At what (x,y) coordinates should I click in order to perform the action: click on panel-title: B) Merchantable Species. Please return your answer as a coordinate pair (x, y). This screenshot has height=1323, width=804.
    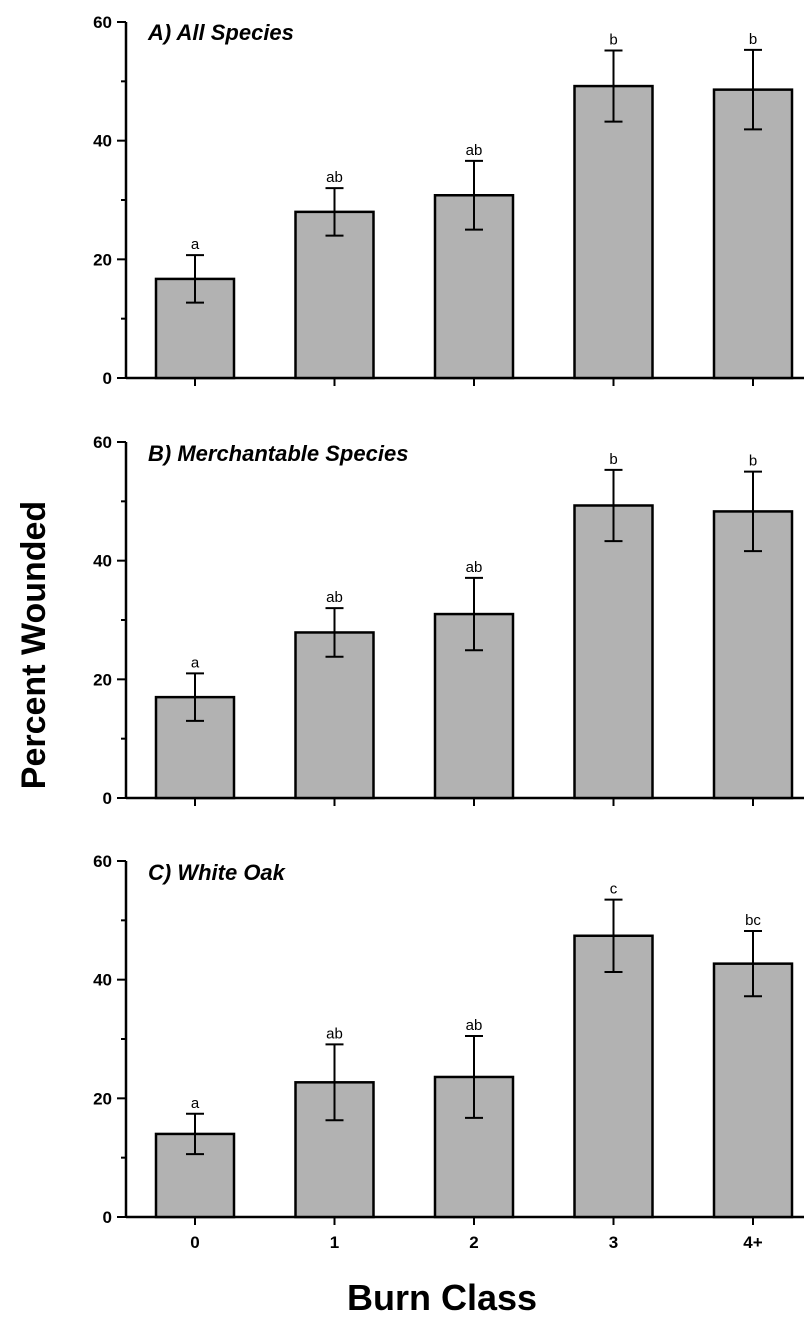
    Looking at the image, I should click on (278, 453).